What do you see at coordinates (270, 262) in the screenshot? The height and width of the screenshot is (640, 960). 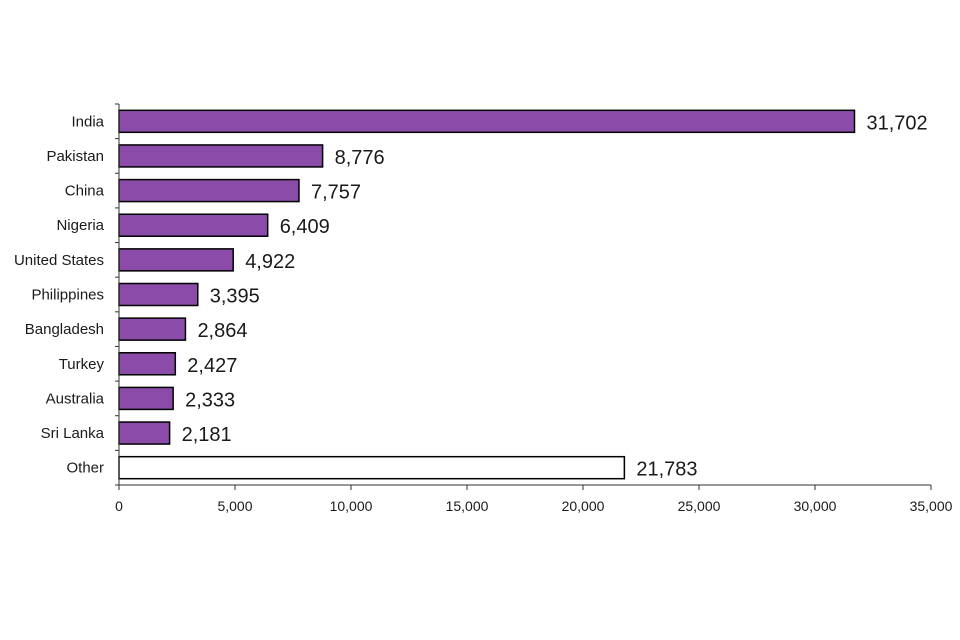 I see `value-label-united-states: 4,922` at bounding box center [270, 262].